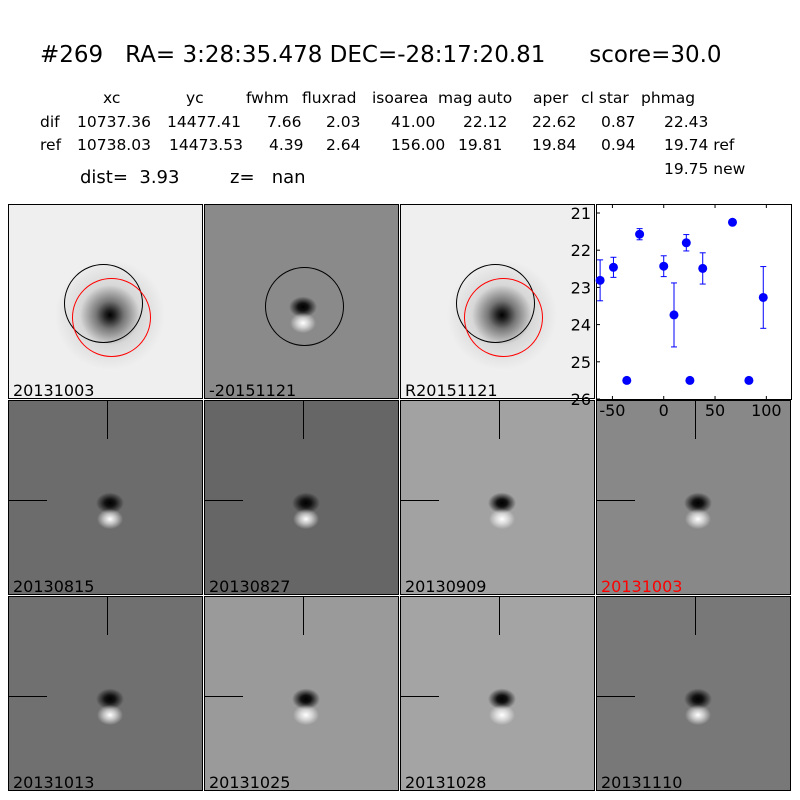 The image size is (800, 800). What do you see at coordinates (268, 177) in the screenshot?
I see `z-label: z= nan` at bounding box center [268, 177].